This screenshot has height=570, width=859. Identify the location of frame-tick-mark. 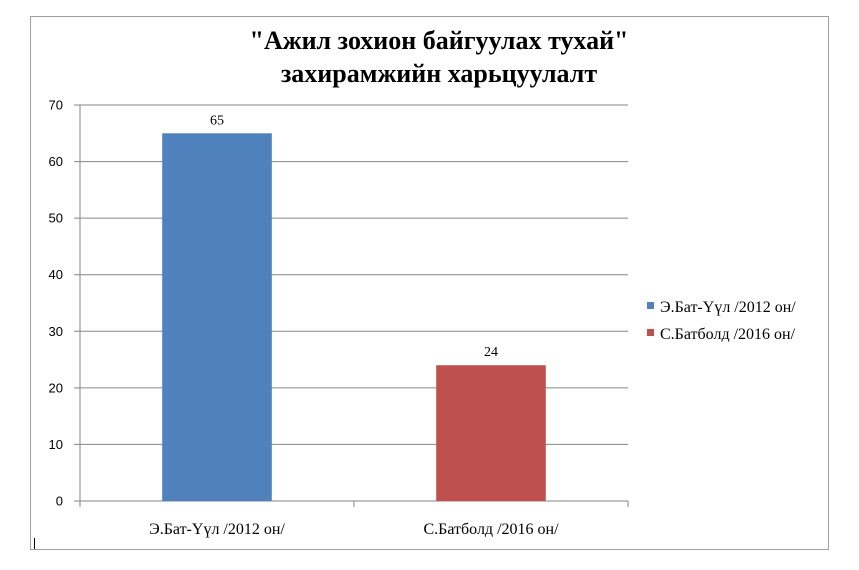
(34, 543).